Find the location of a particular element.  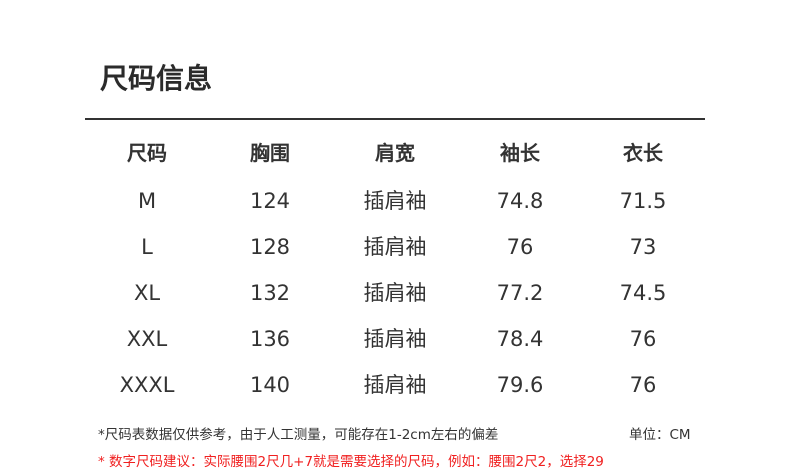

header-cell: 衣长 is located at coordinates (643, 153).